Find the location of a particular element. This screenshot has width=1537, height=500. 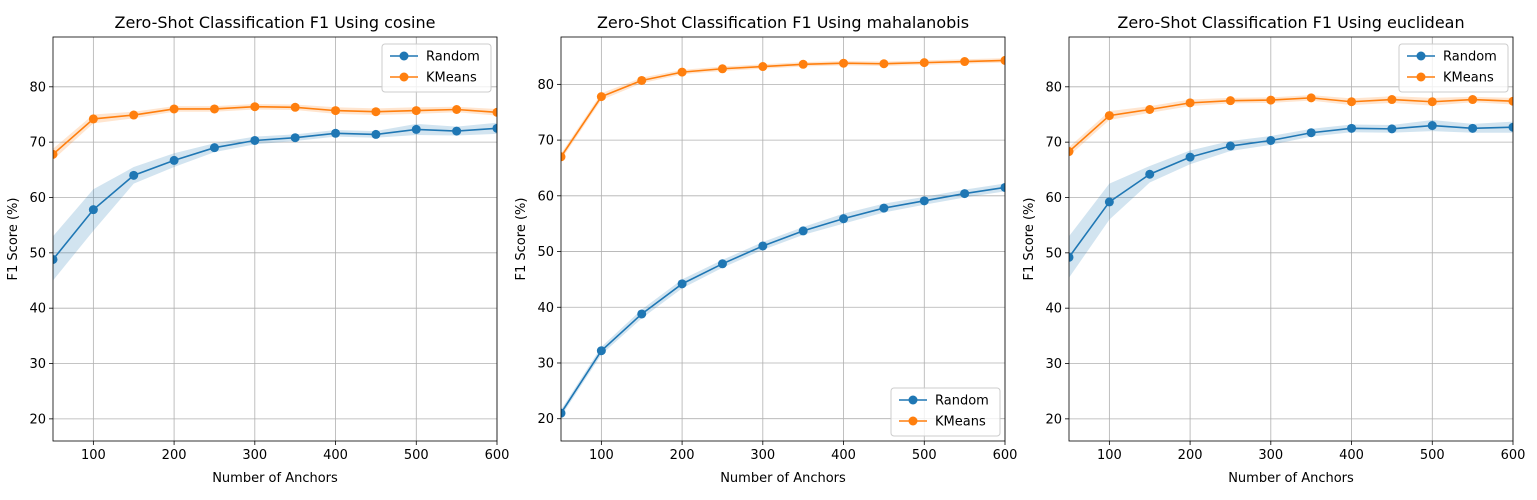

y-tick-label: 20 is located at coordinates (545, 419).